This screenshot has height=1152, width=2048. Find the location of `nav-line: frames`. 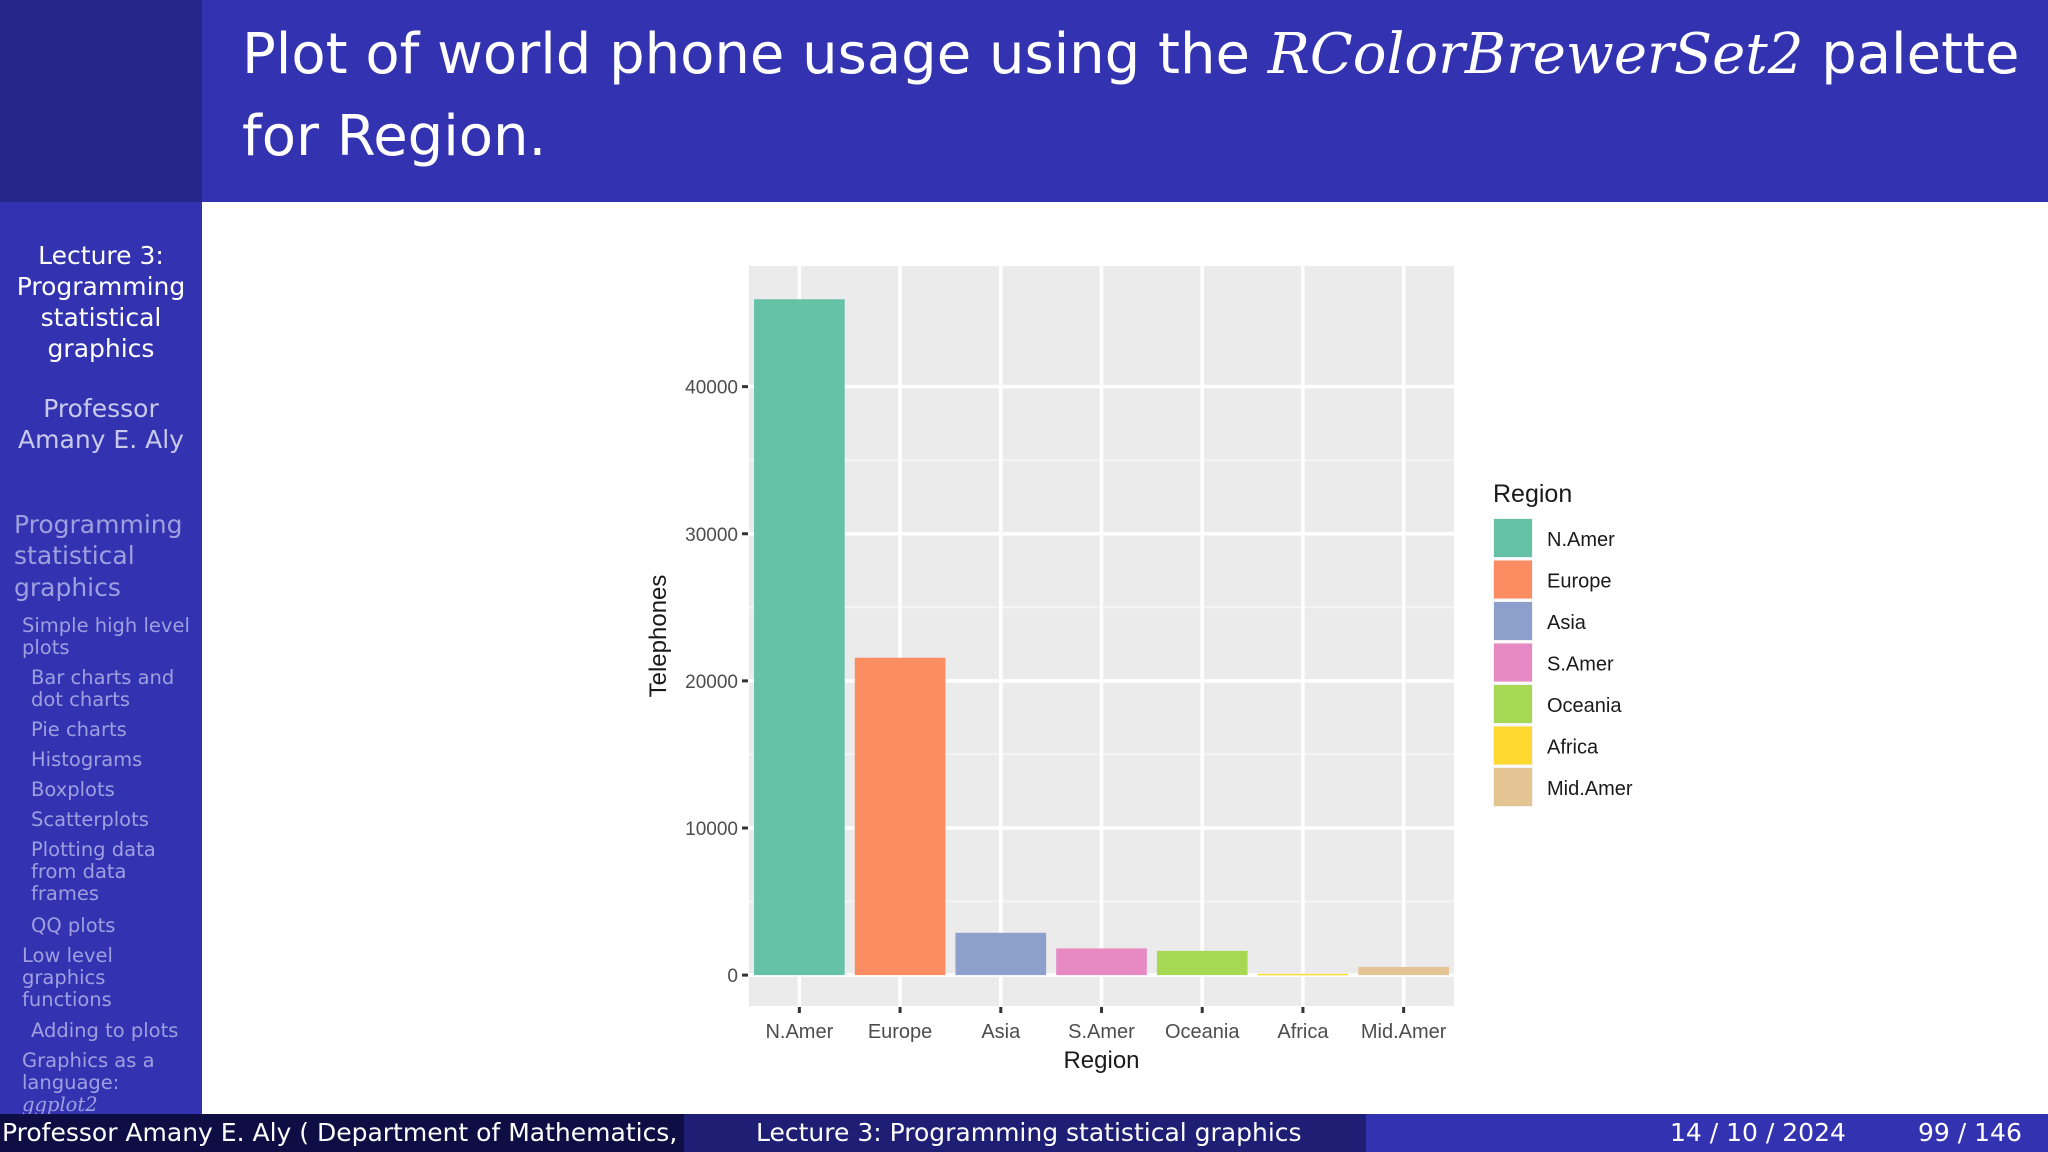

nav-line: frames is located at coordinates (65, 893).